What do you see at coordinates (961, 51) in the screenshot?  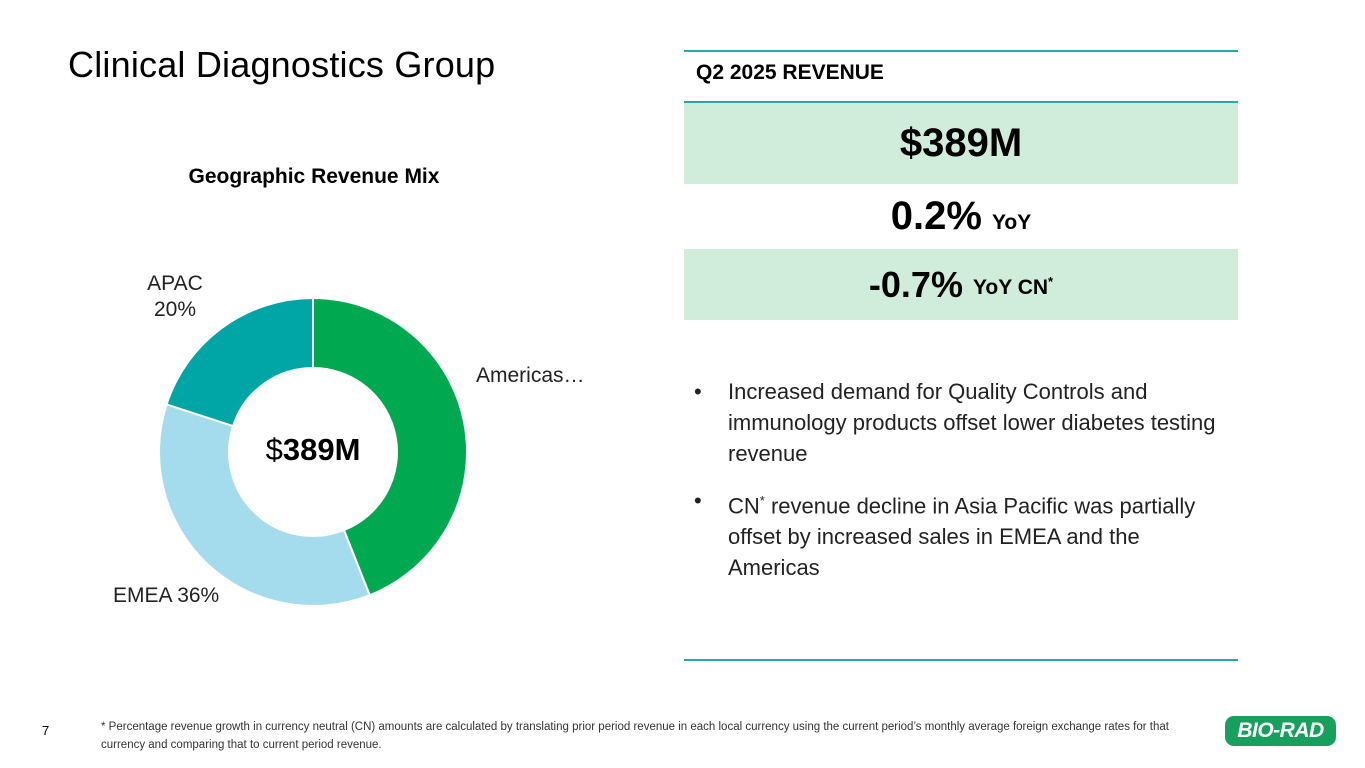 I see `panel-top-rule` at bounding box center [961, 51].